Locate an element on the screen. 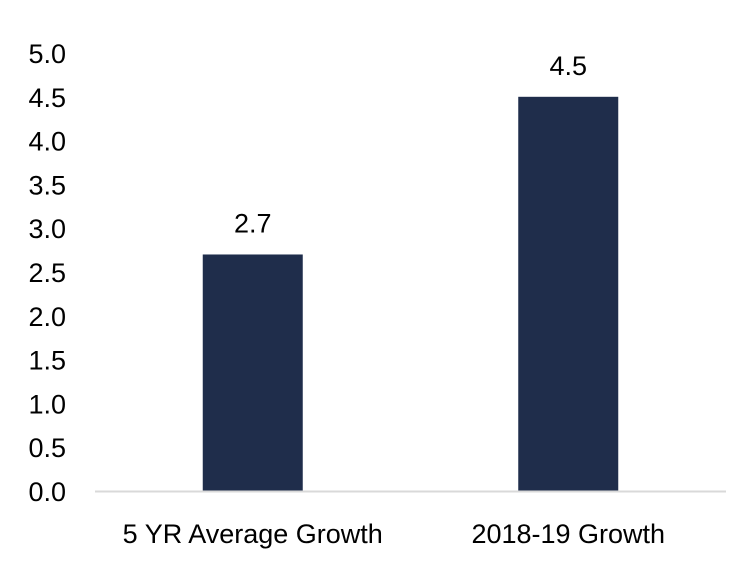 This screenshot has height=572, width=750. y-tick-label: 2.5 is located at coordinates (47, 273).